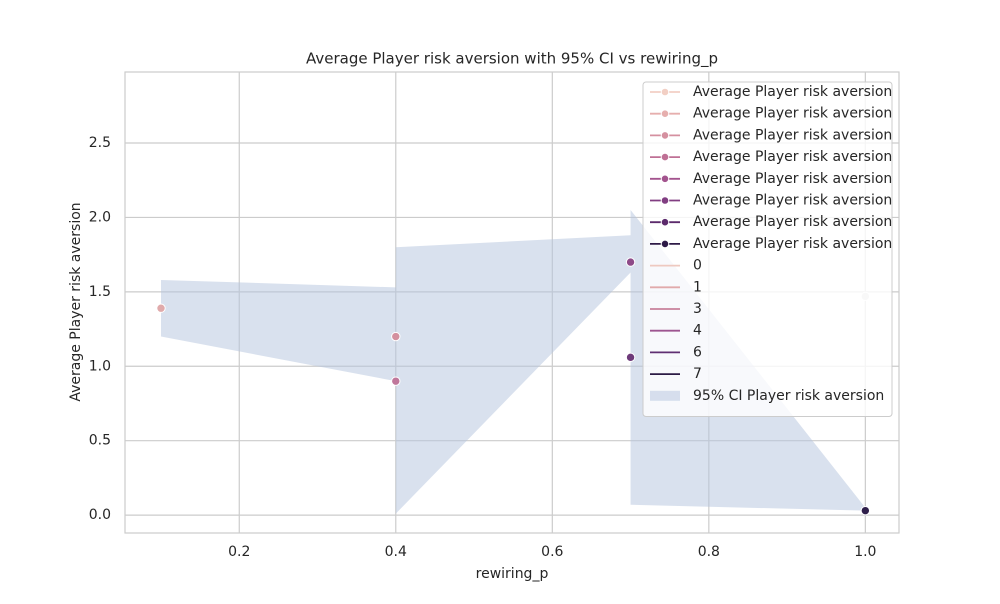 This screenshot has height=604, width=1000. I want to click on legend-box, so click(767, 249).